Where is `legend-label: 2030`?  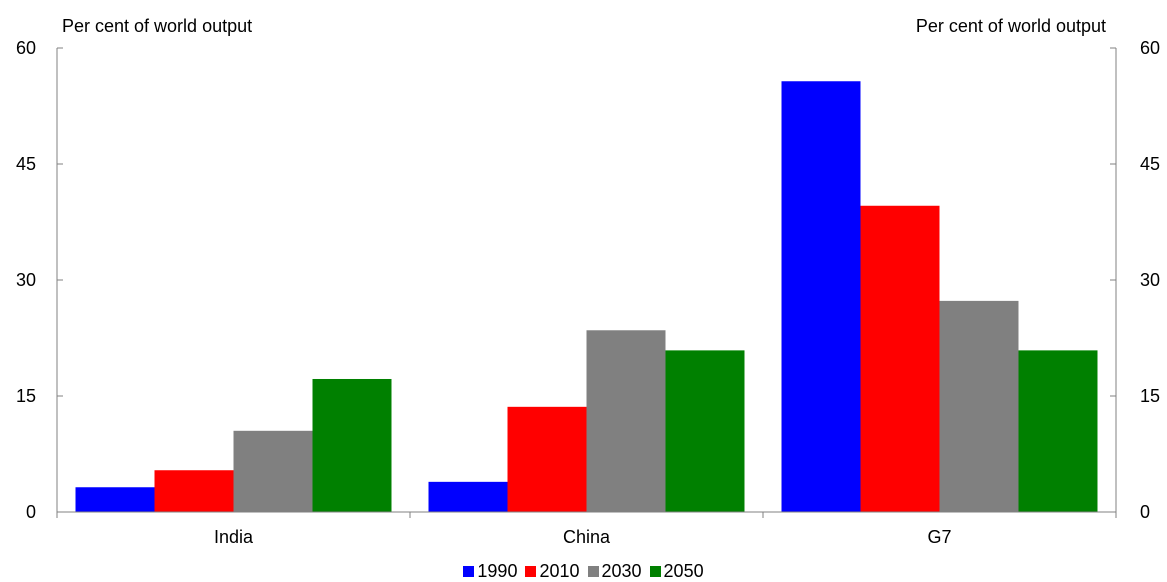
legend-label: 2030 is located at coordinates (621, 571).